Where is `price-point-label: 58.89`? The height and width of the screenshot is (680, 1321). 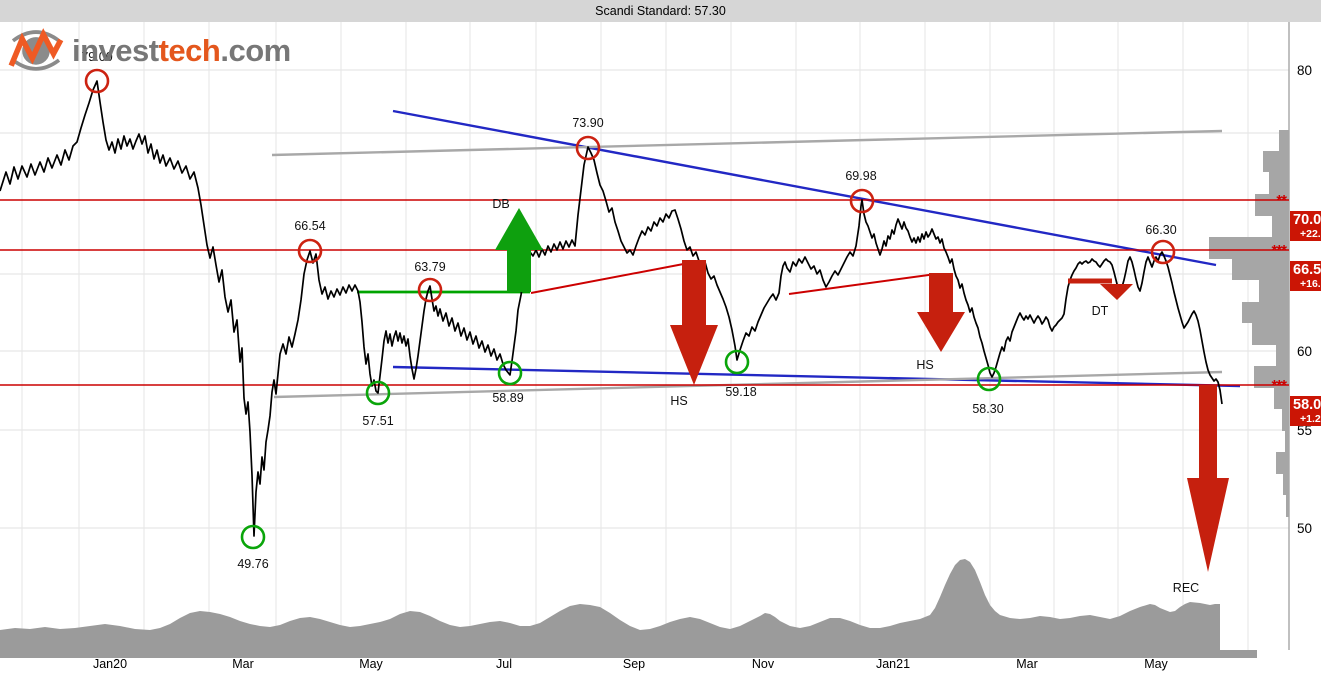
price-point-label: 58.89 is located at coordinates (507, 398).